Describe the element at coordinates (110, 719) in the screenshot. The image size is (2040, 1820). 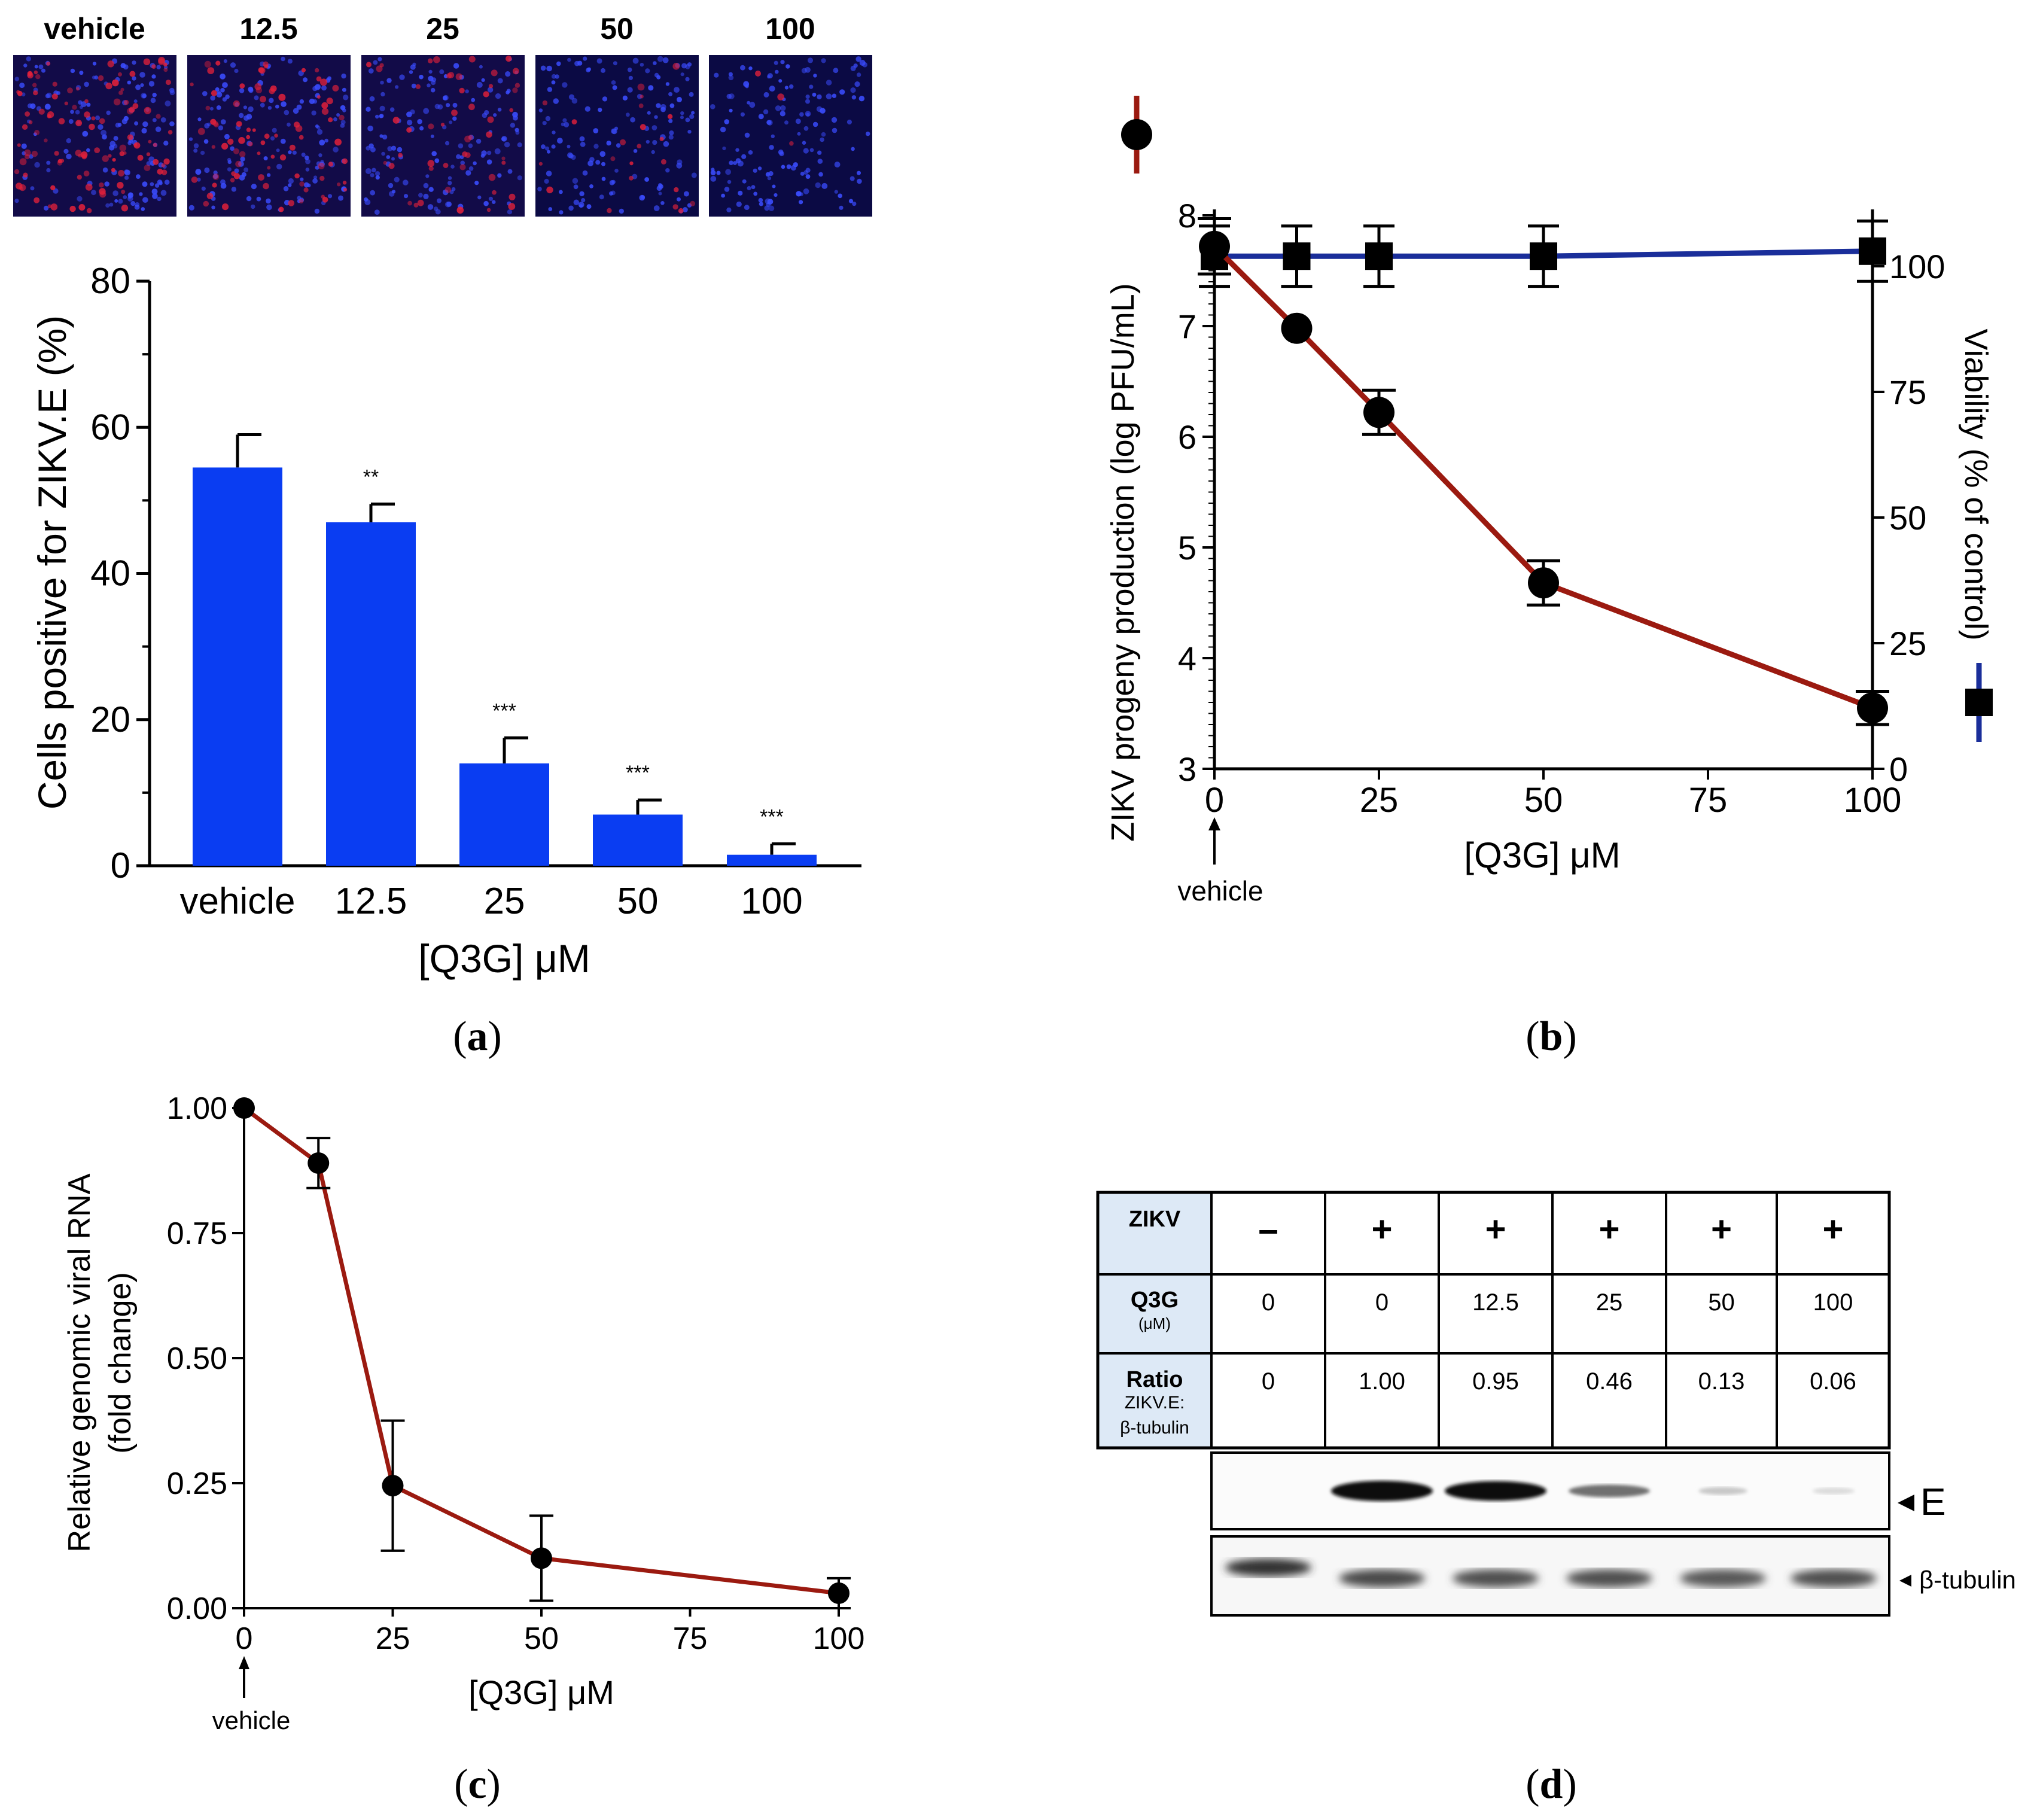
I see `y-tick-label-a: 20` at that location.